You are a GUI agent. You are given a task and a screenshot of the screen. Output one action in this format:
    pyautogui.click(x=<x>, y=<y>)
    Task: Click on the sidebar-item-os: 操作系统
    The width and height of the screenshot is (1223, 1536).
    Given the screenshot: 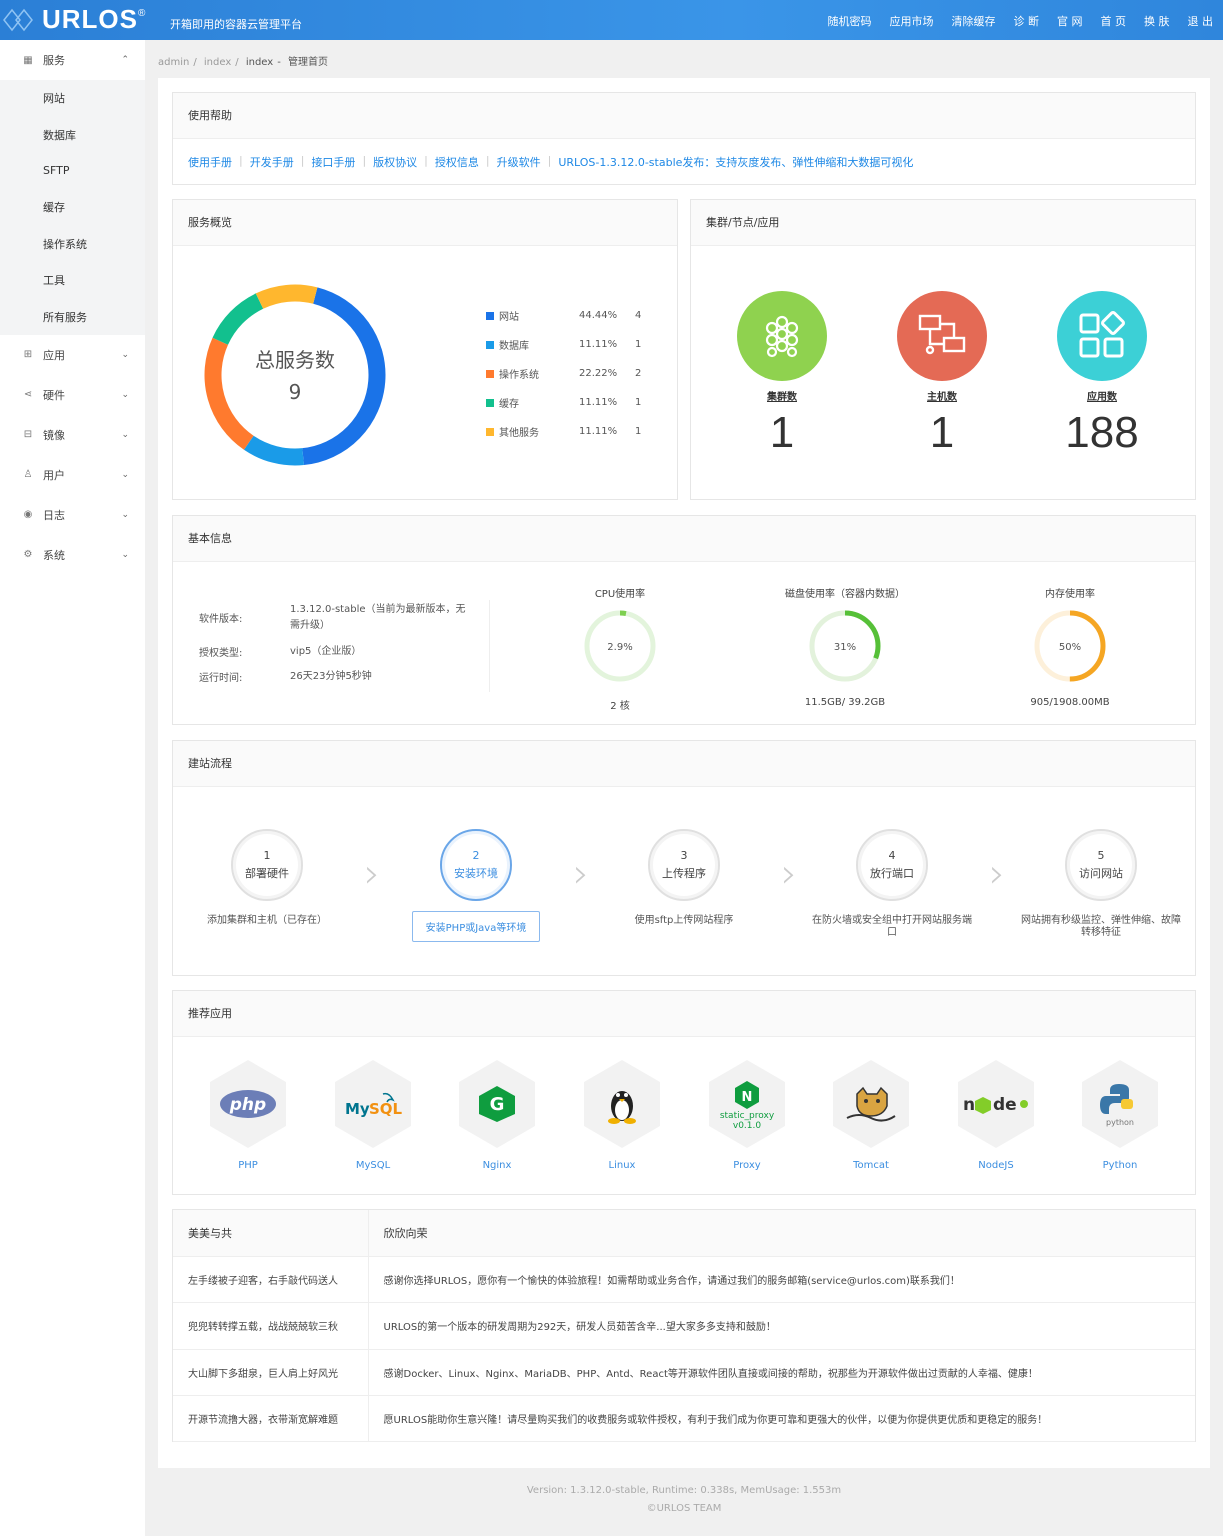 What is the action you would take?
    pyautogui.click(x=65, y=244)
    